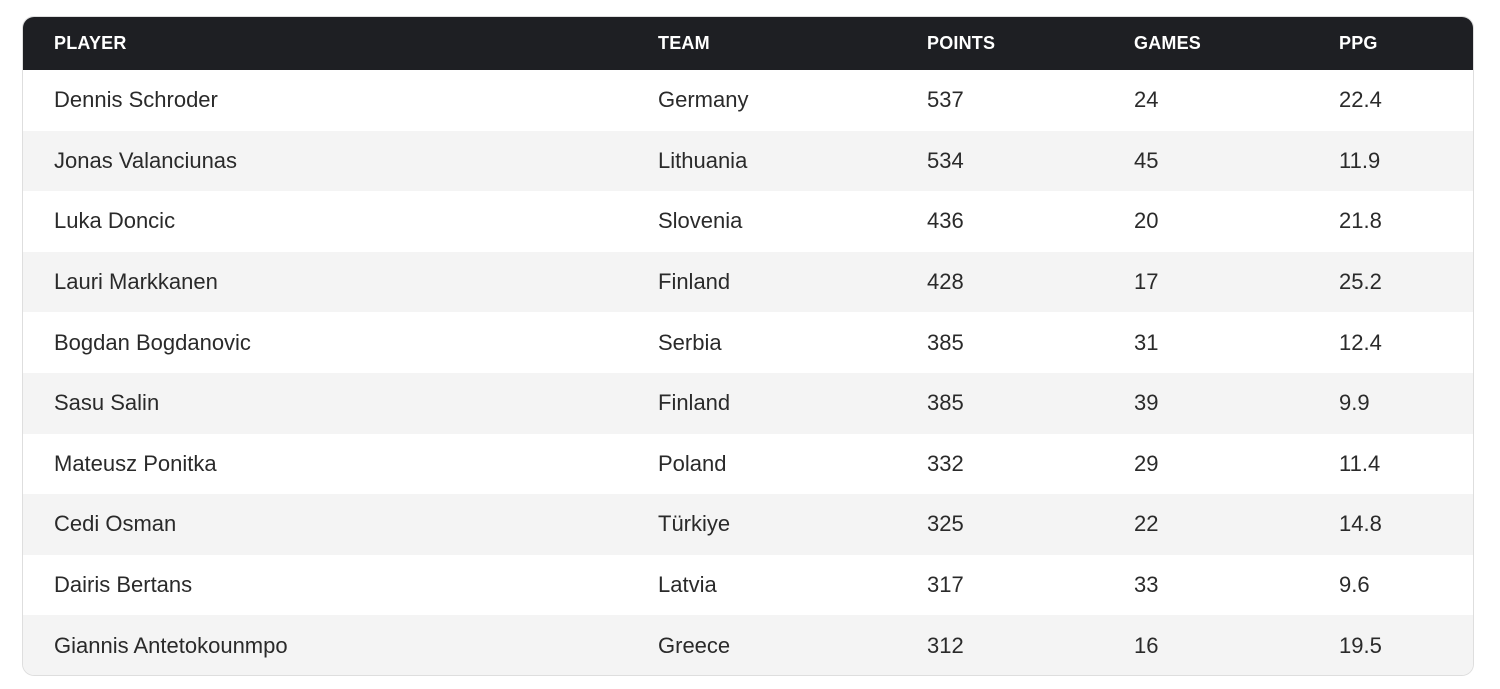 The height and width of the screenshot is (689, 1500). What do you see at coordinates (1360, 524) in the screenshot?
I see `ppg-cell: 14.8` at bounding box center [1360, 524].